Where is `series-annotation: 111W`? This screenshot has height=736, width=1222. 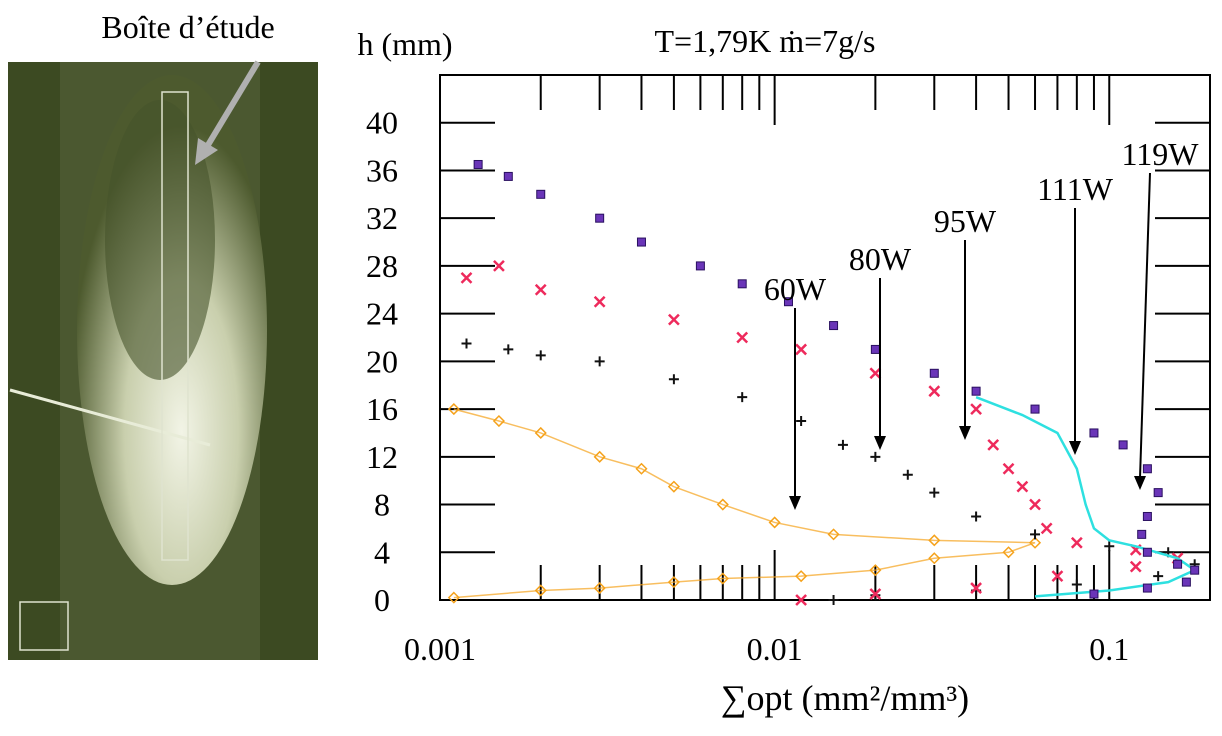 series-annotation: 111W is located at coordinates (1075, 189).